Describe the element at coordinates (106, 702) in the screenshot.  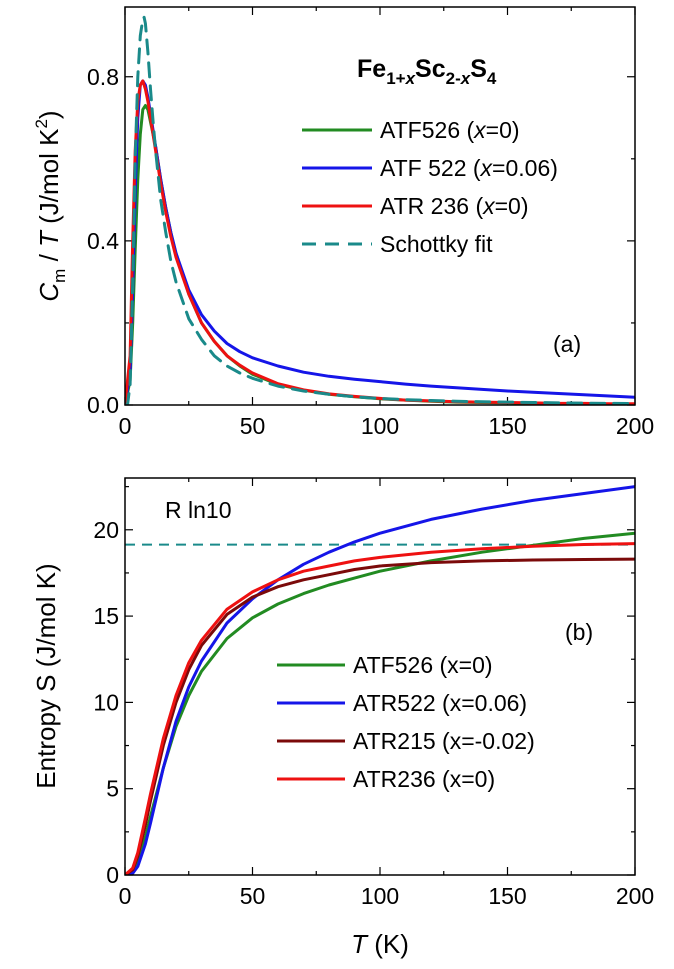
I see `y-tick-label: 10` at that location.